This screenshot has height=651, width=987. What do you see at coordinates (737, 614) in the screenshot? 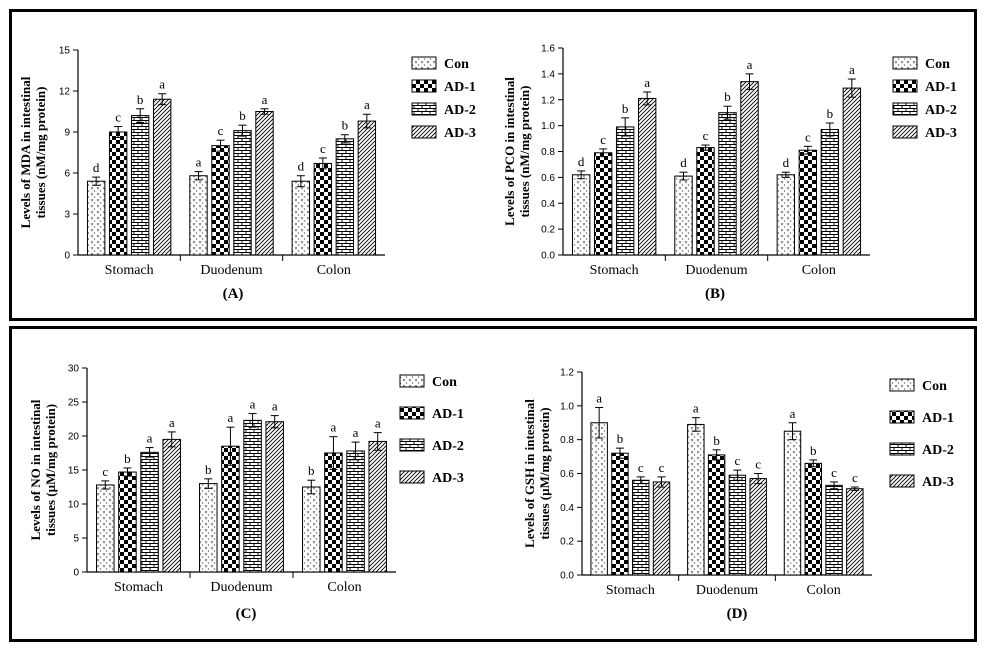
I see `panel-label: (D)` at bounding box center [737, 614].